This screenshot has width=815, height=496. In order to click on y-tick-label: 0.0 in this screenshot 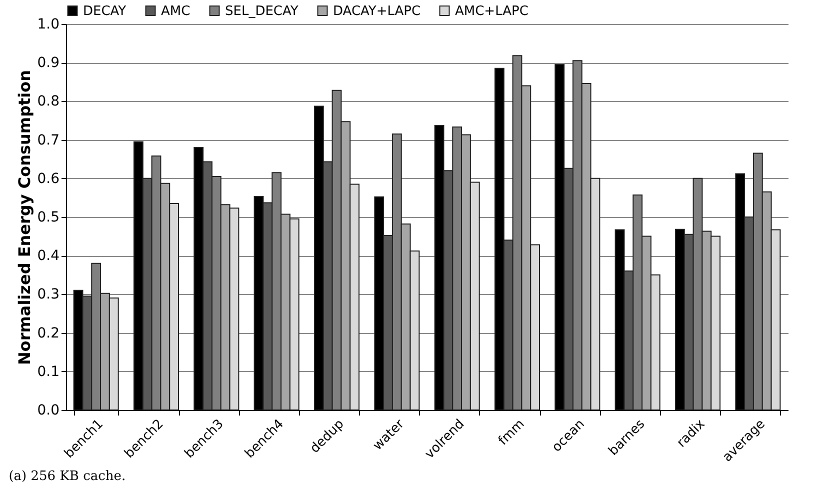, I will do `click(48, 410)`.